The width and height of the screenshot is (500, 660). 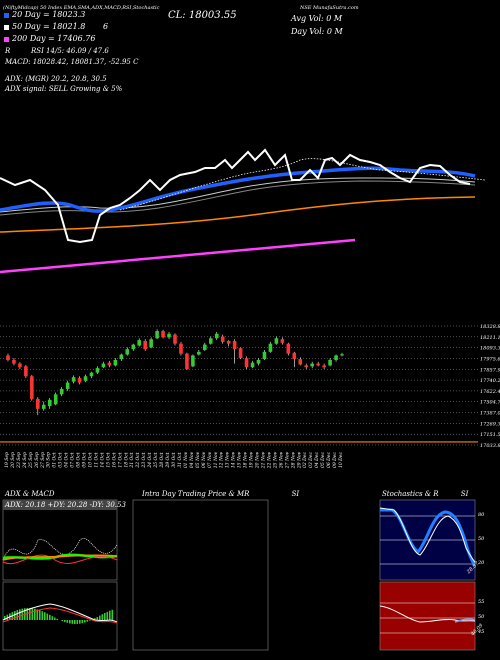 I want to click on study-list: EMA,SMA,ADX,MACD,RSI,Stochastic, so click(x=111, y=8).